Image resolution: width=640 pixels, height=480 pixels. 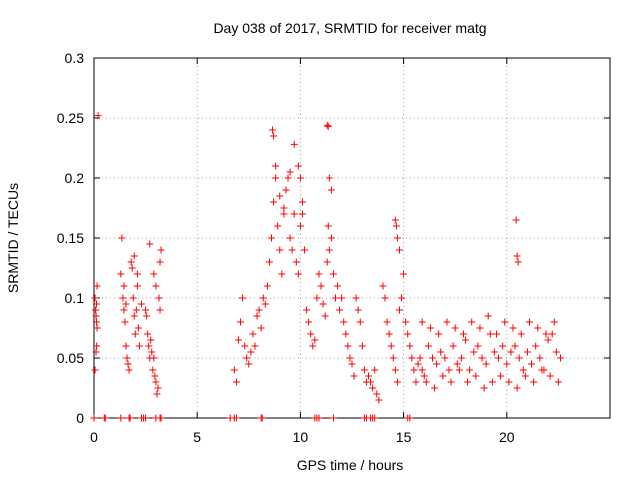 What do you see at coordinates (197, 437) in the screenshot?
I see `x-tick-label: 5` at bounding box center [197, 437].